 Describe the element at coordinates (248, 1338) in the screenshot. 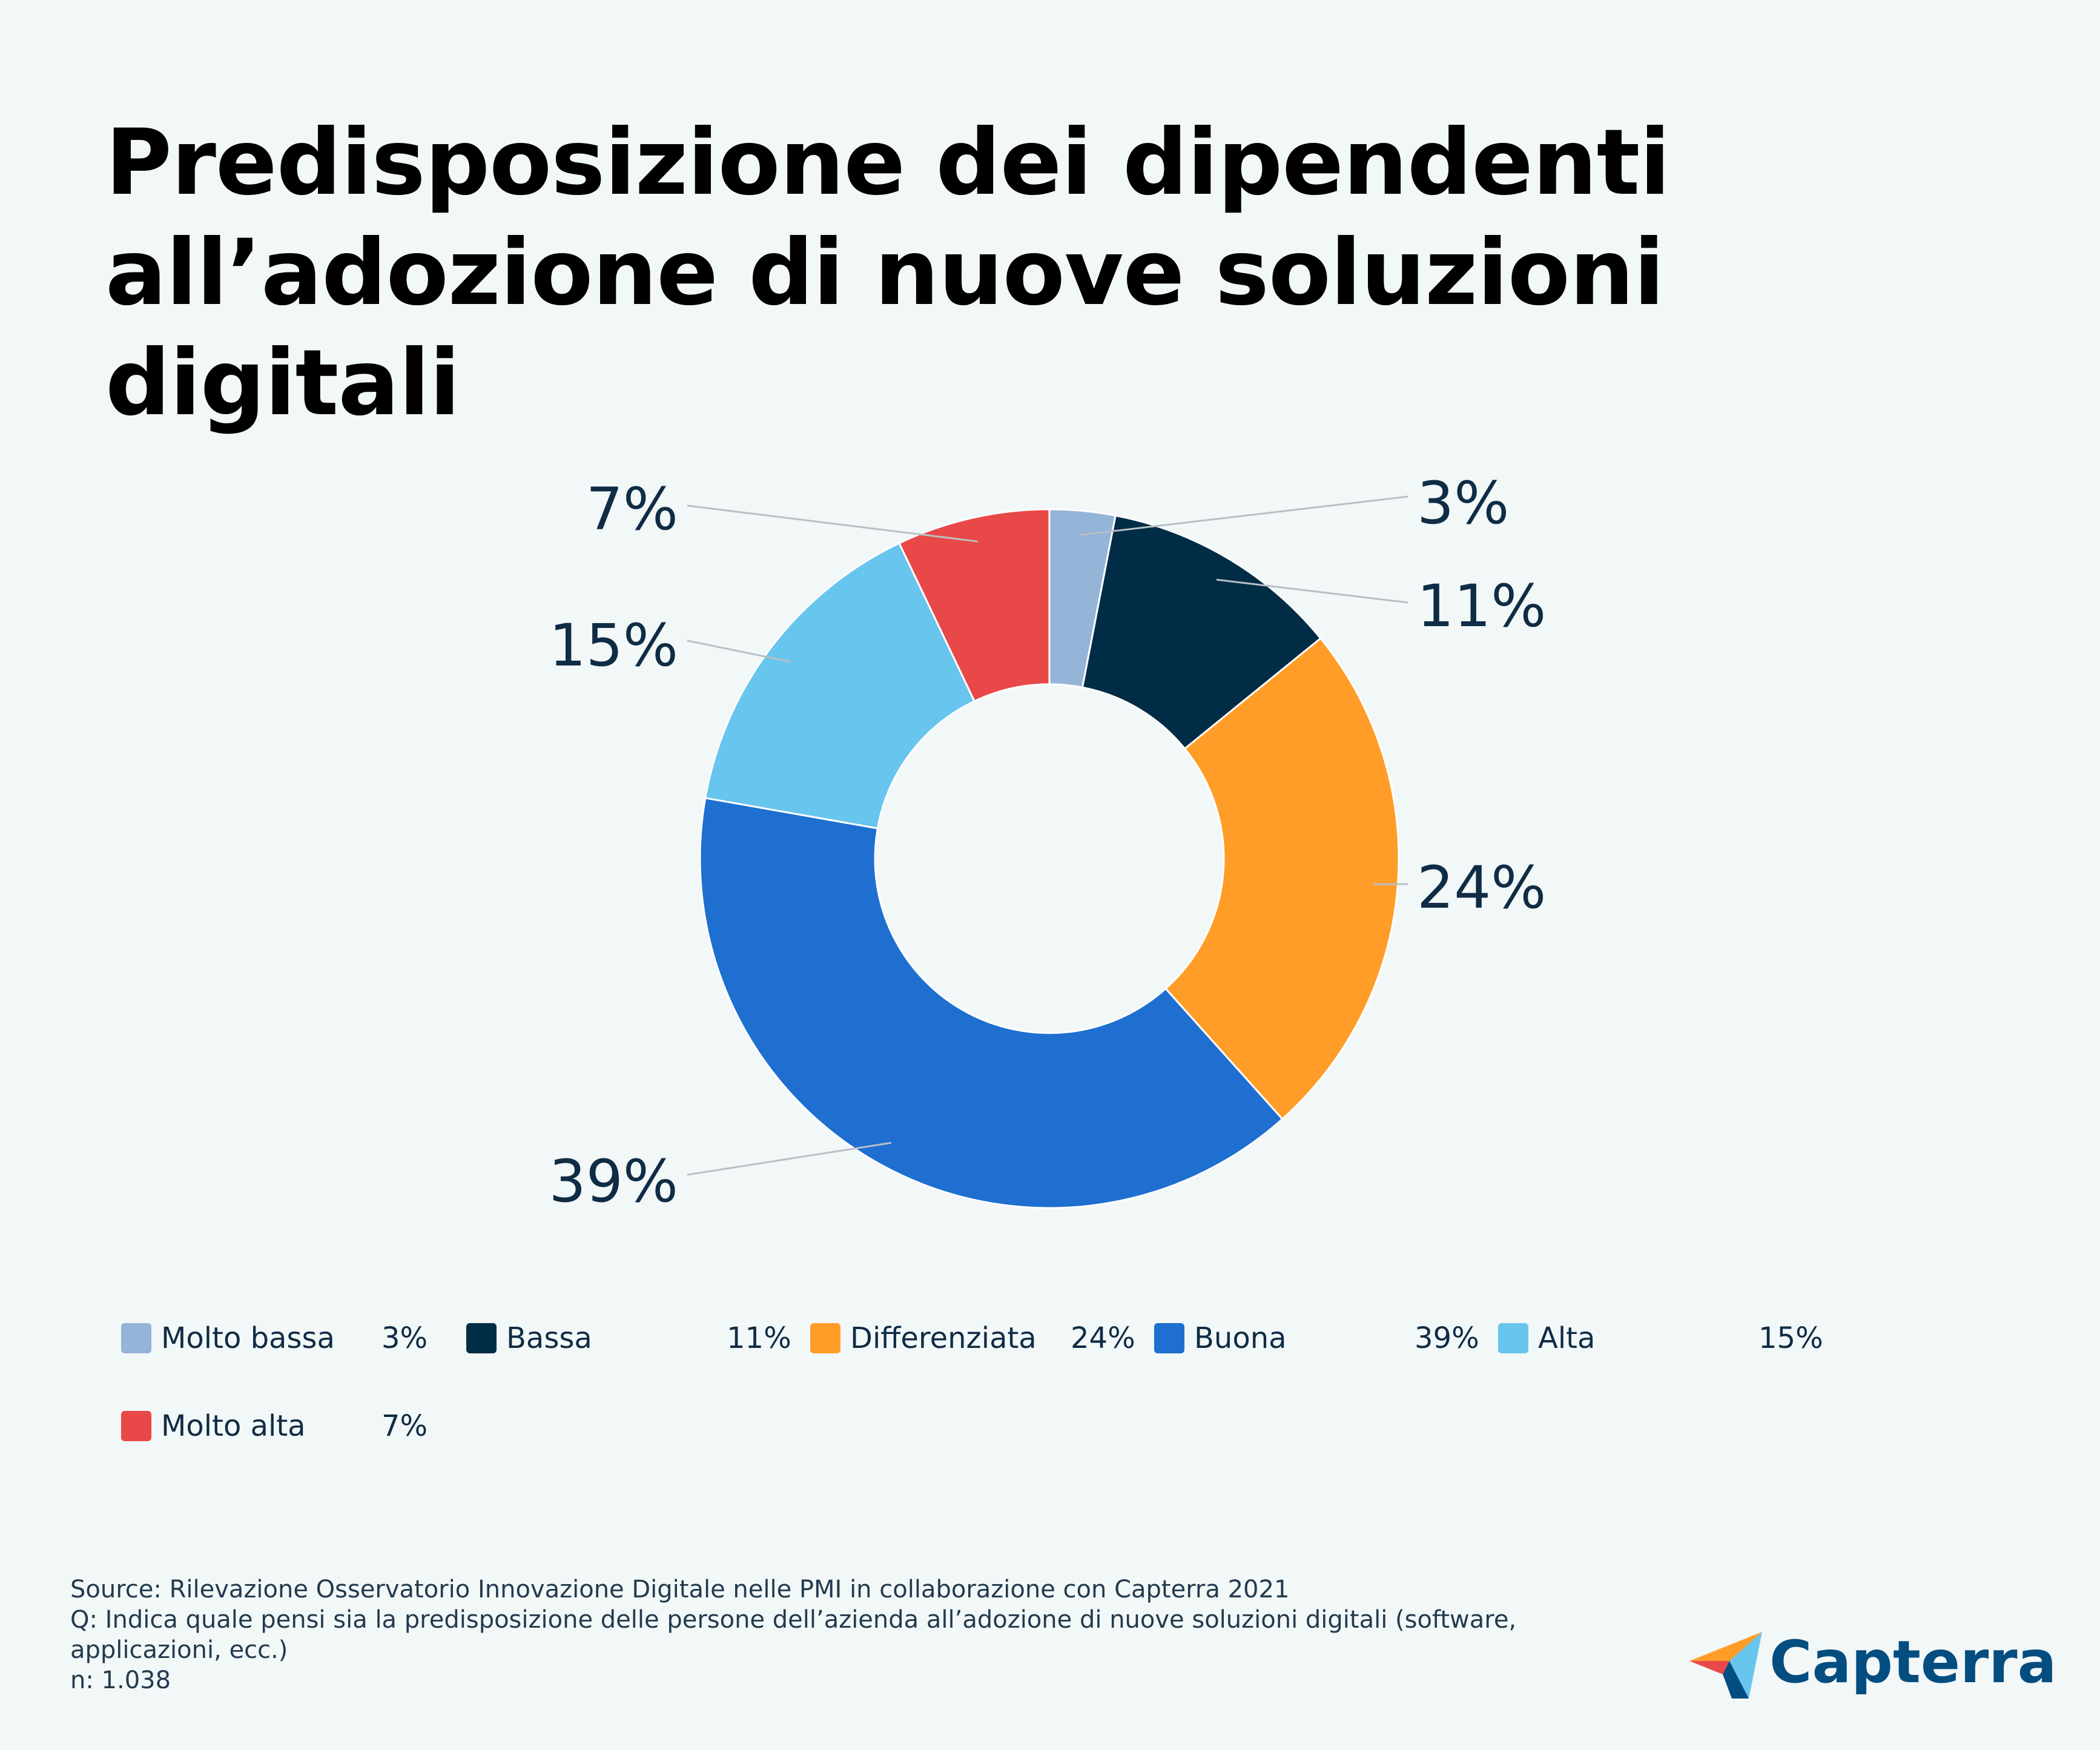

I see `legend-label: Molto bassa` at that location.